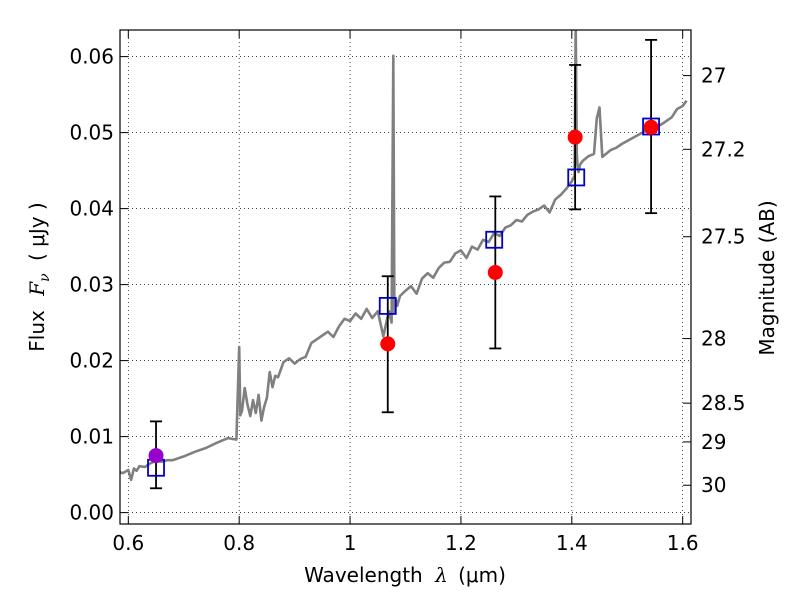 This screenshot has height=600, width=800. I want to click on x-tick-label: 1.4, so click(572, 543).